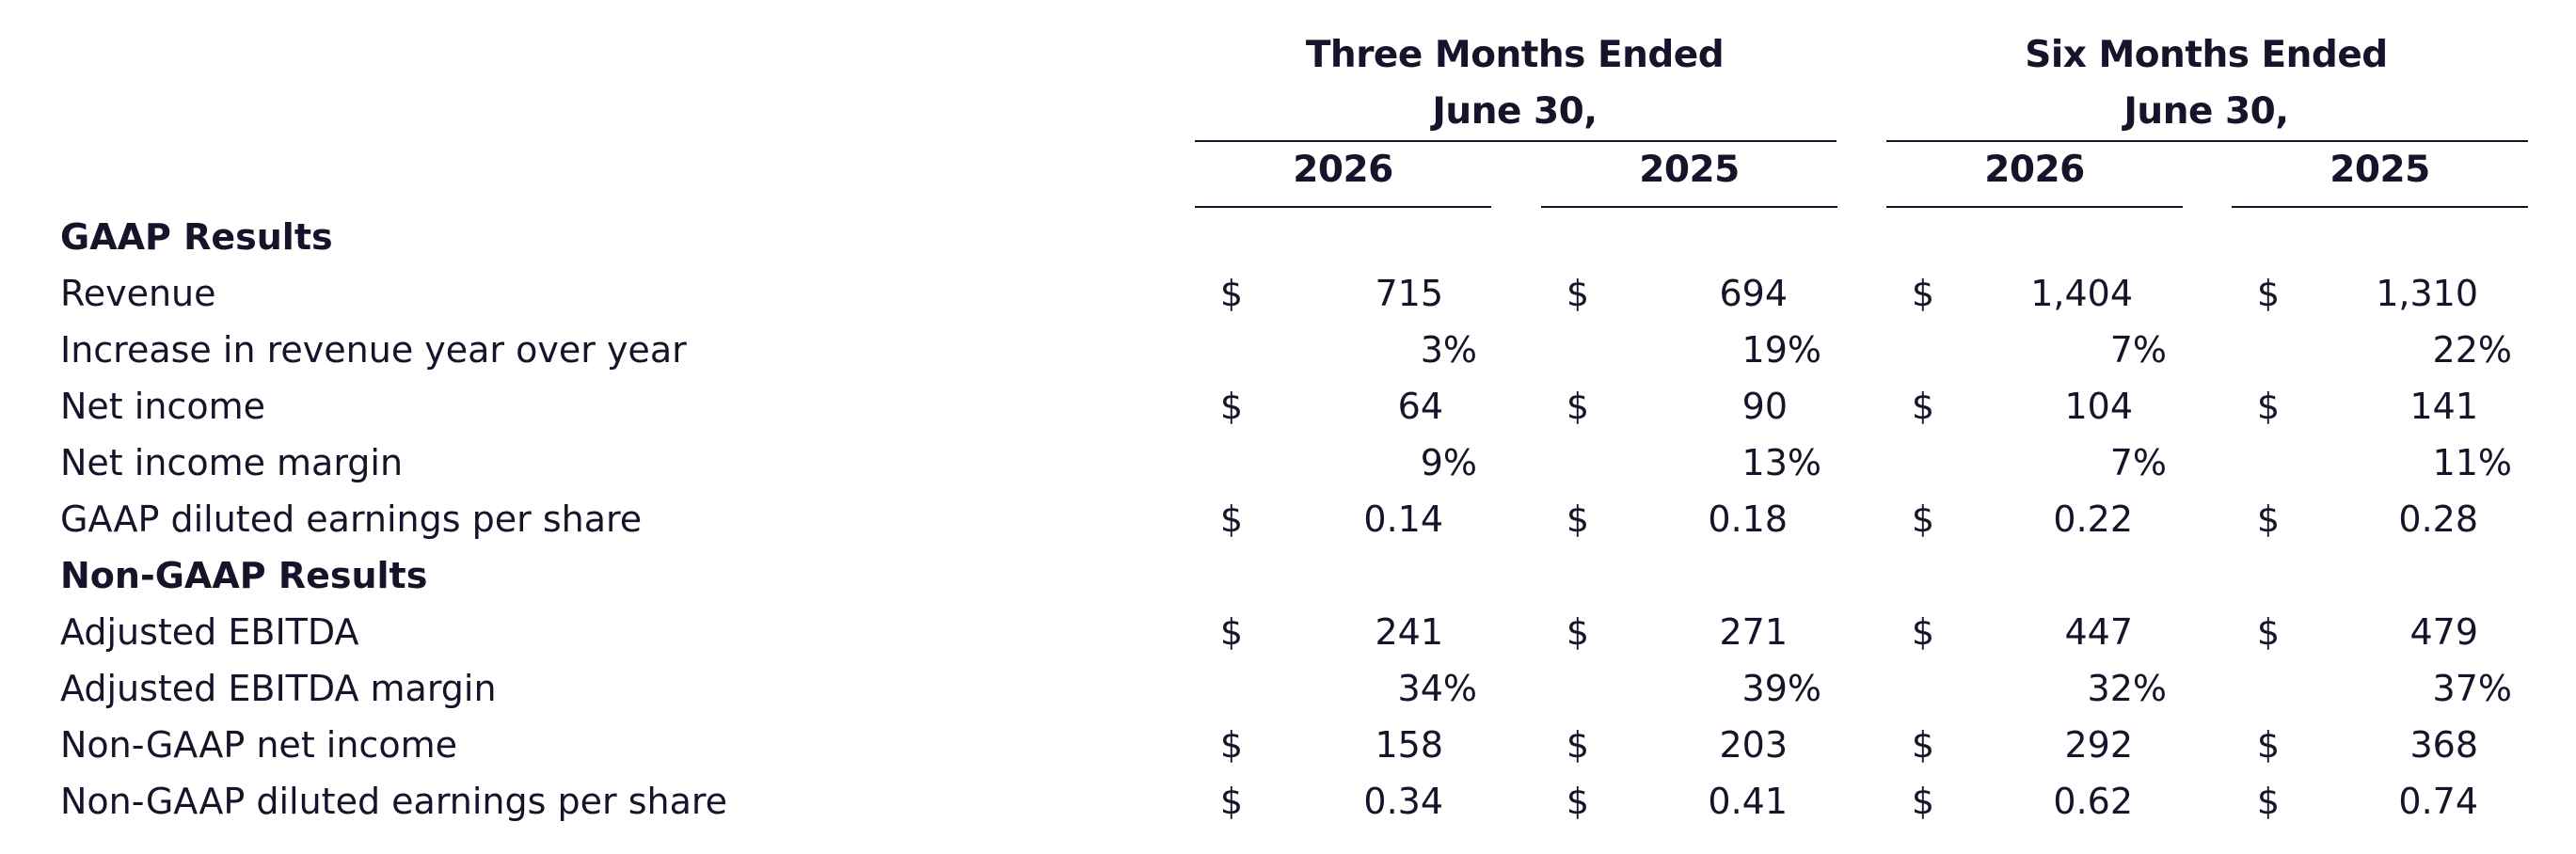  Describe the element at coordinates (1420, 407) in the screenshot. I see `value-cell: 64` at that location.